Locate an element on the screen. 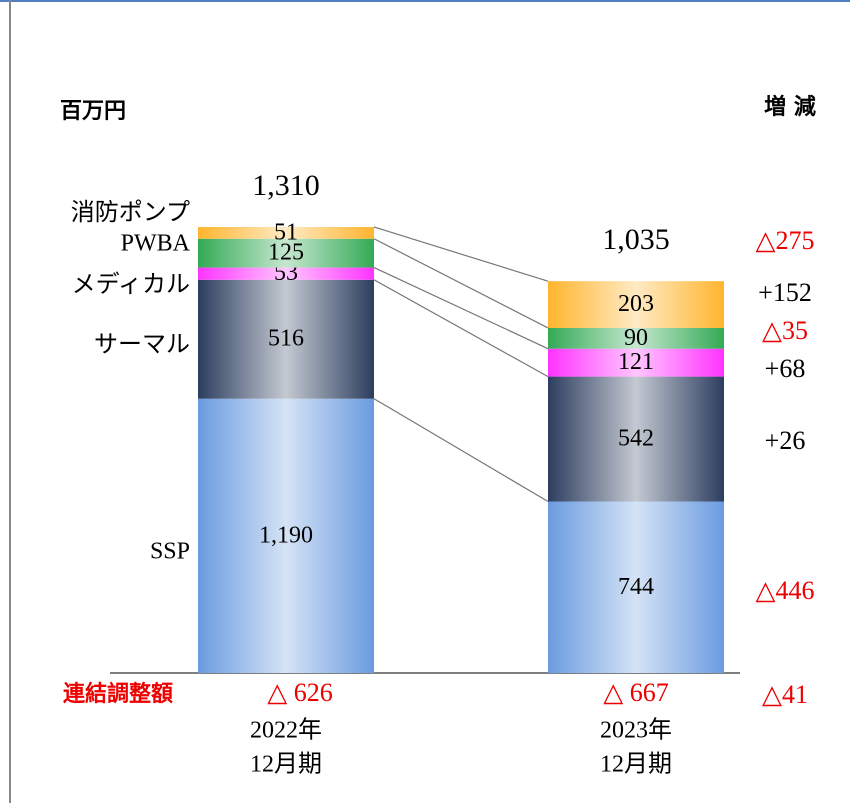  total-label: 1,310 is located at coordinates (286, 185).